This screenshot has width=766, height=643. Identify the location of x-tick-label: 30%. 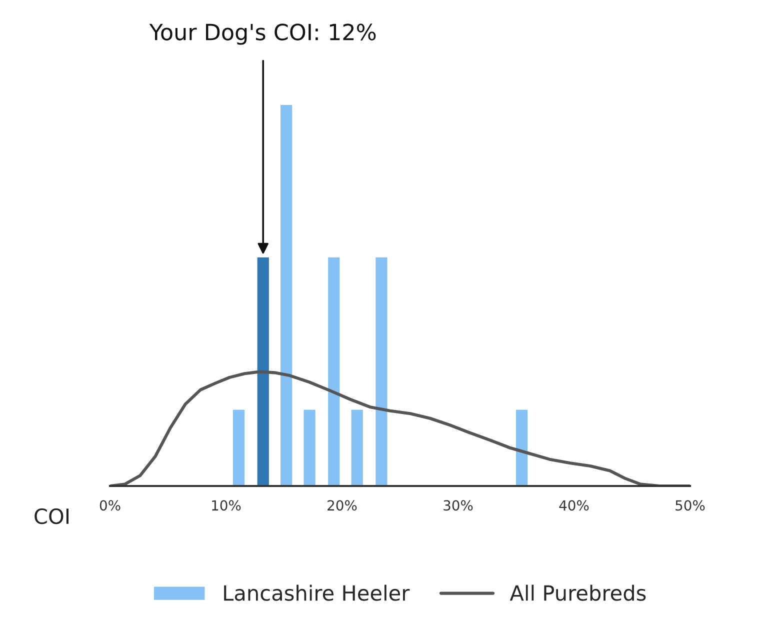
(458, 505).